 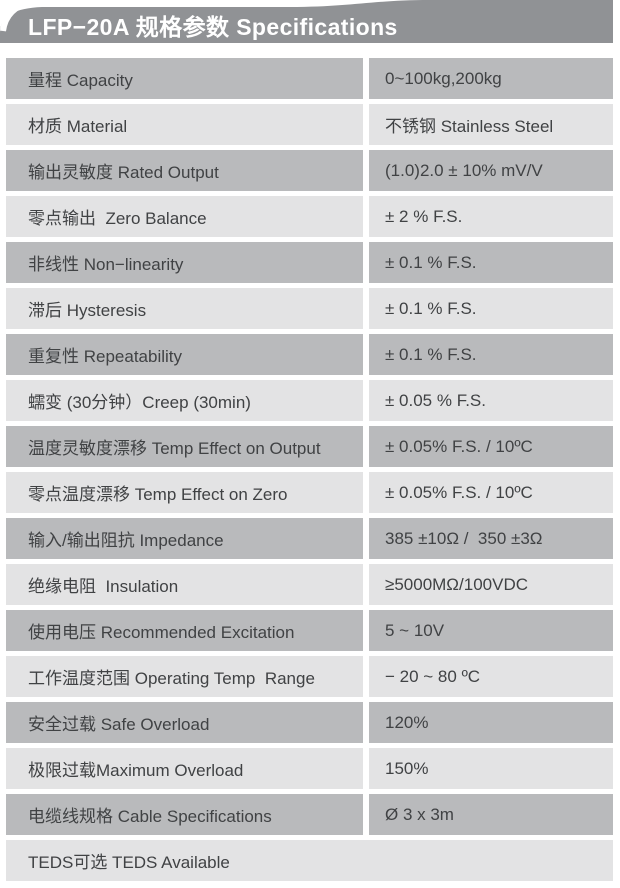 I want to click on row-label: 使用电压 Recommended Excitation, so click(x=184, y=630).